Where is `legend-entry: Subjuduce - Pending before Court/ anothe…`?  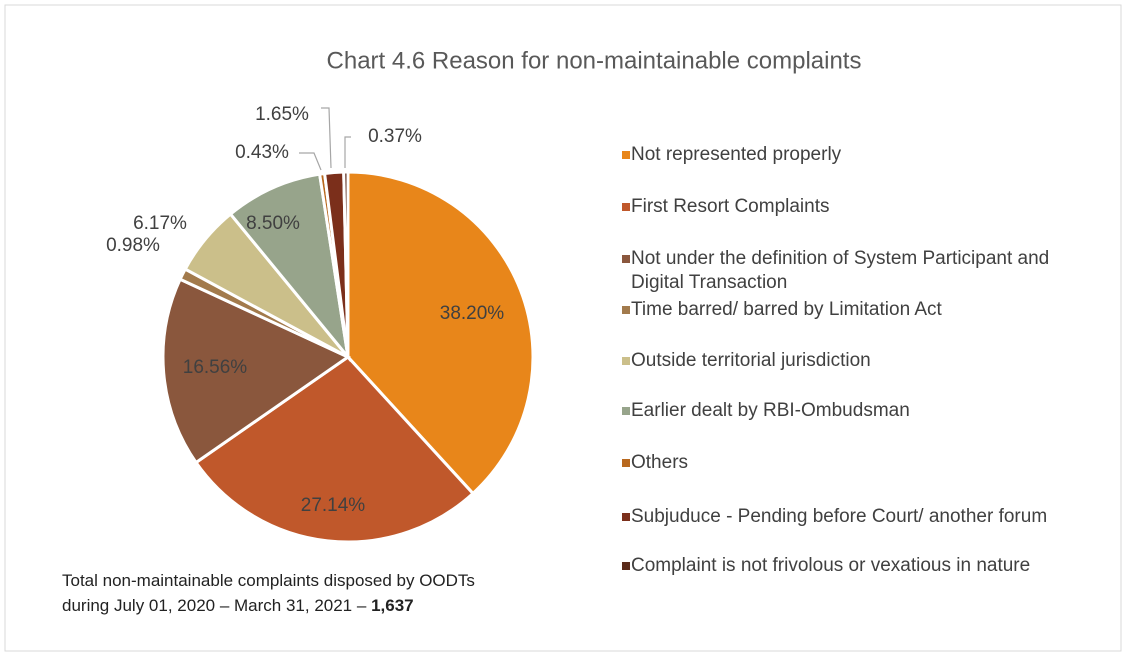
legend-entry: Subjuduce - Pending before Court/ anothe… is located at coordinates (839, 516).